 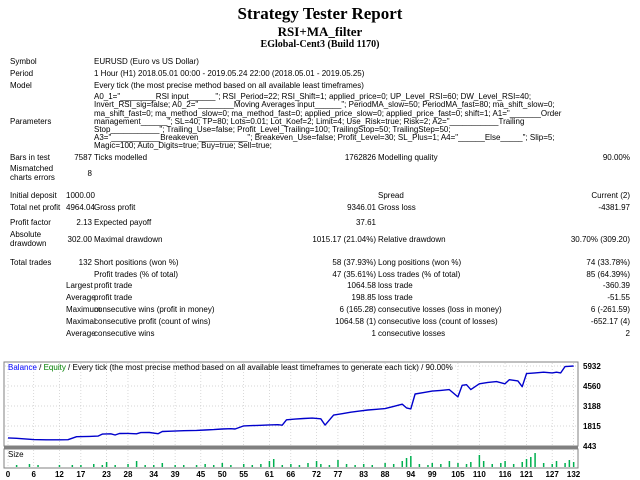 I want to click on label-col-2: profit trade, so click(x=113, y=286).